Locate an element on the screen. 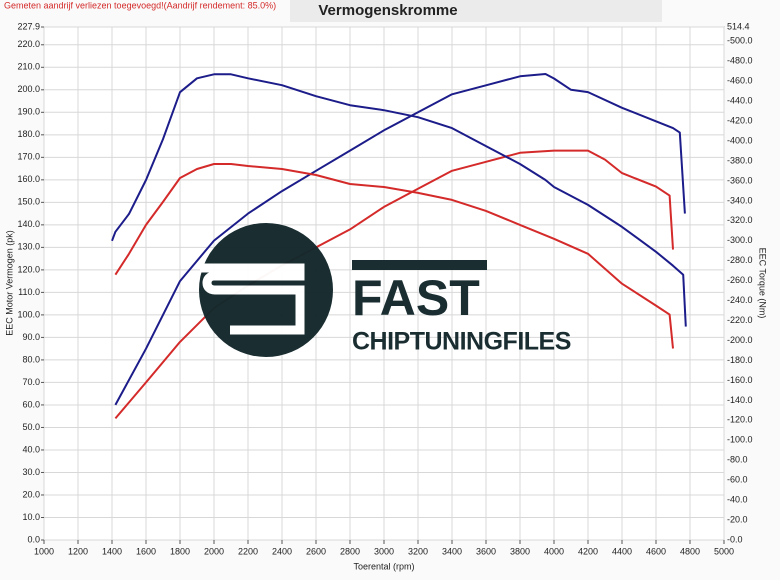 The width and height of the screenshot is (780, 580). y2-tick-label: -100.0 is located at coordinates (740, 440).